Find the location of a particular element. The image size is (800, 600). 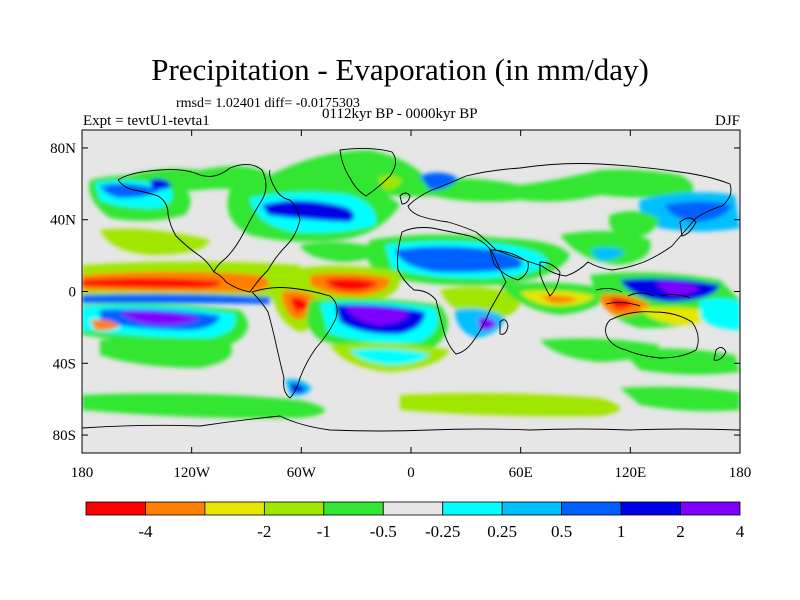

midlat-atlantic-green is located at coordinates (340, 252).